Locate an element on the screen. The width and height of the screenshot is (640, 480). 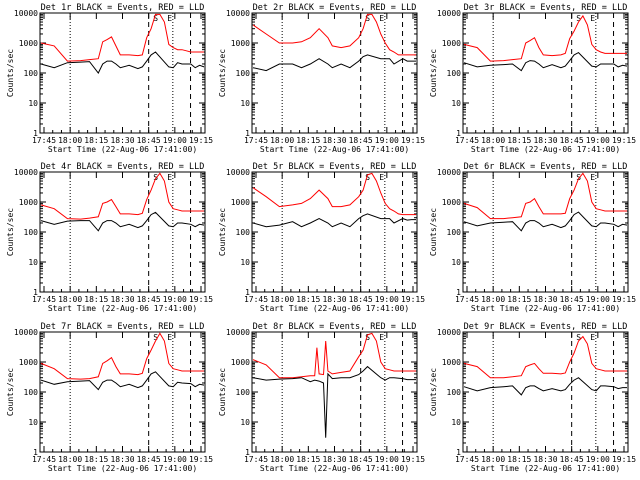
panel-title: Det 9r BLACK = Events, RED = LLD is located at coordinates (546, 327).